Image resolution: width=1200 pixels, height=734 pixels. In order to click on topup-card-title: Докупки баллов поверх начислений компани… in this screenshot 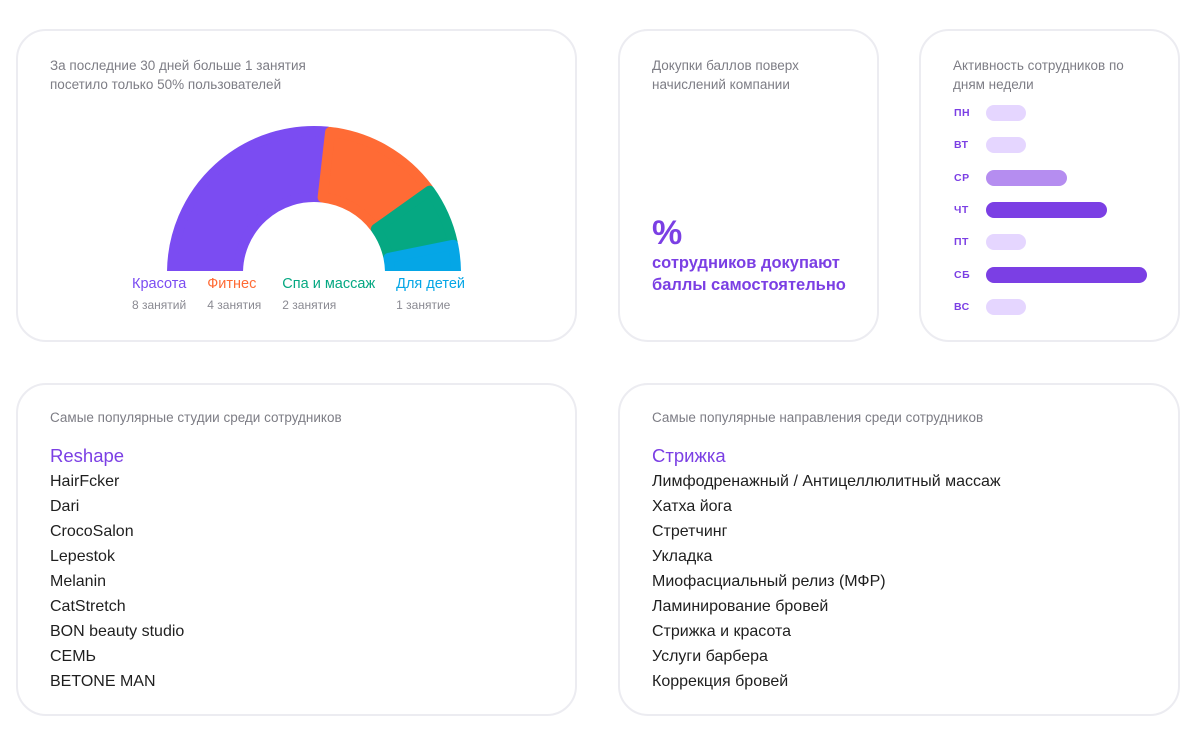, I will do `click(725, 75)`.